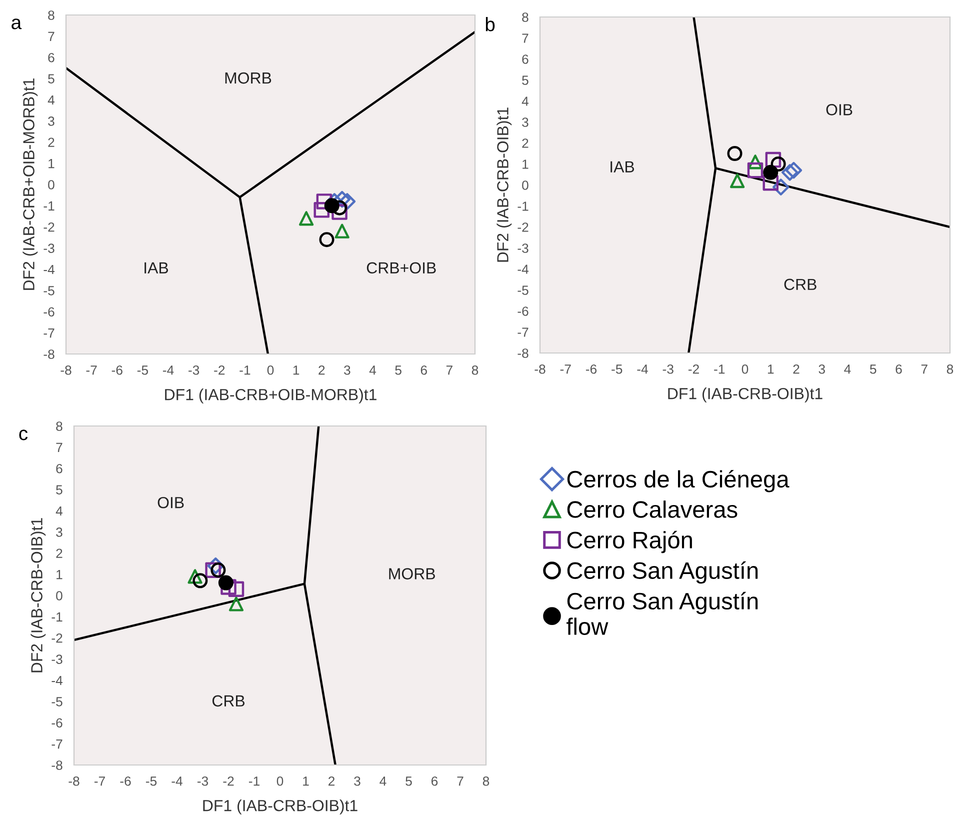  Describe the element at coordinates (30, 184) in the screenshot. I see `y-axis-title: DF2 (IAB-CRB+OIB-MORB)t1` at that location.